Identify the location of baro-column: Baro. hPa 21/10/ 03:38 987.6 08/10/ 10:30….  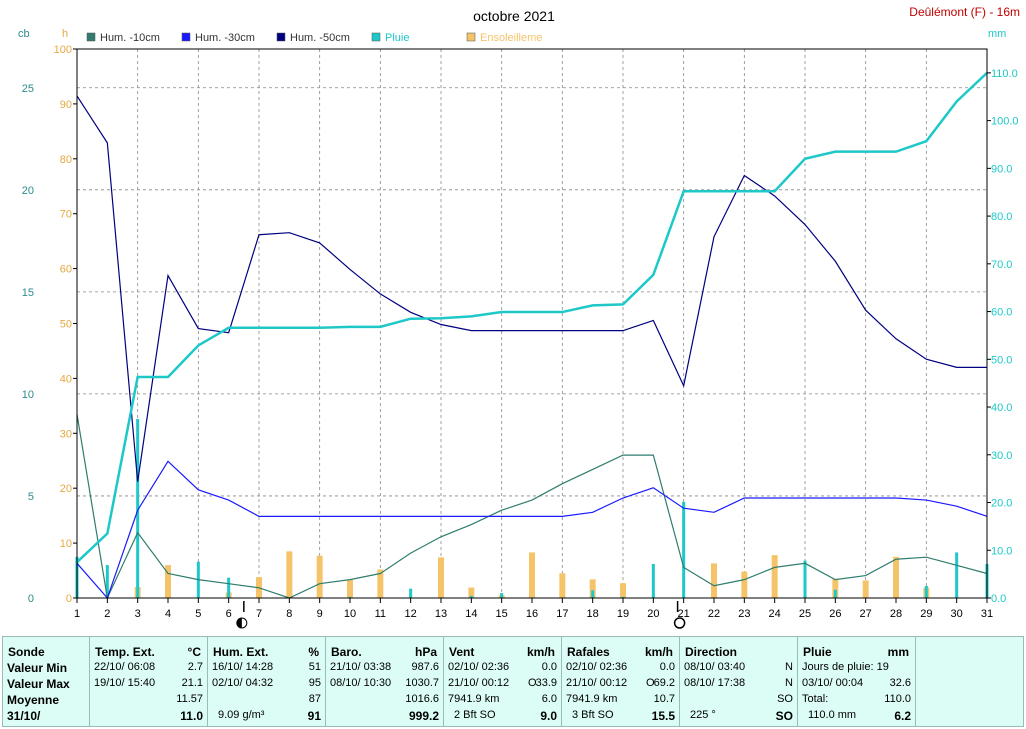
(385, 681).